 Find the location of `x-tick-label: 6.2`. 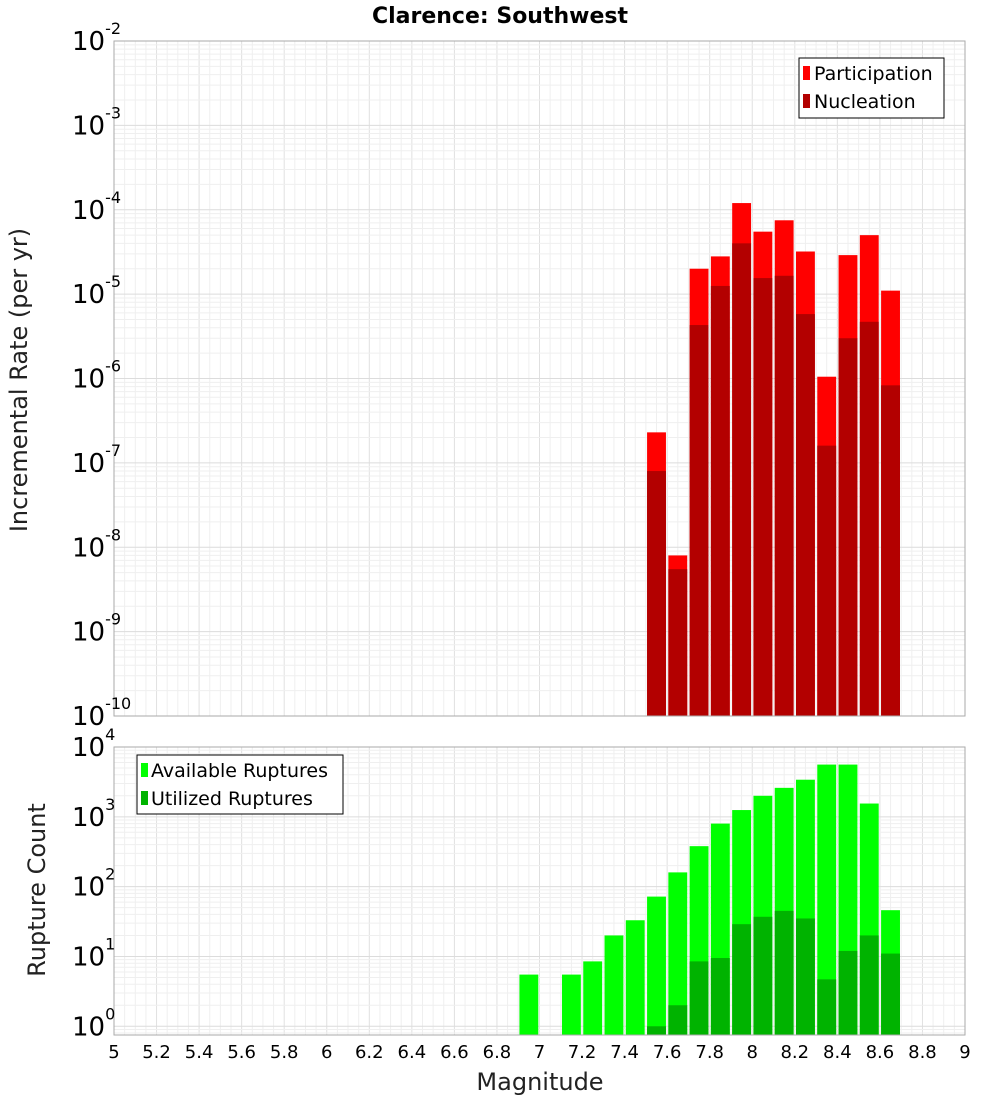

x-tick-label: 6.2 is located at coordinates (369, 1052).